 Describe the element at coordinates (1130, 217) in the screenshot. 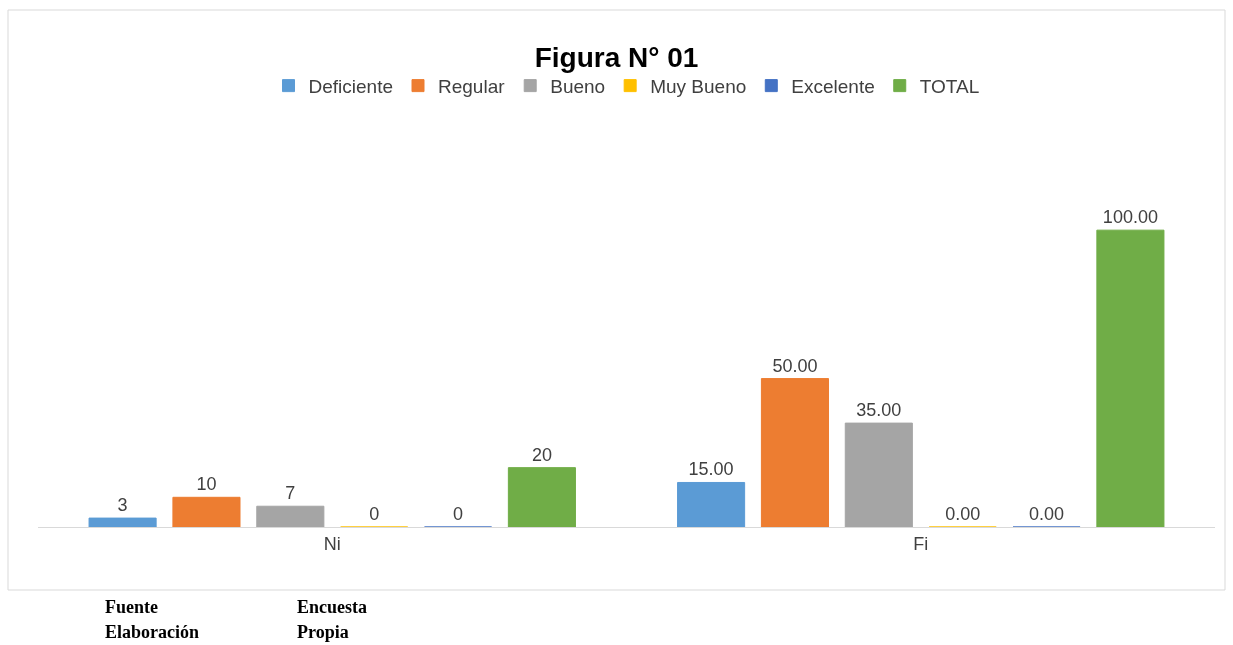

I see `data-label: 100.00` at that location.